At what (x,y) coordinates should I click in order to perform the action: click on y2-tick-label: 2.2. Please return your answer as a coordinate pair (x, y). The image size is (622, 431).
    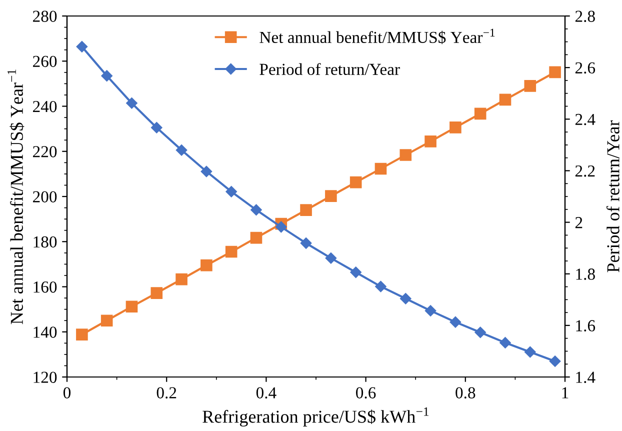
    Looking at the image, I should click on (585, 171).